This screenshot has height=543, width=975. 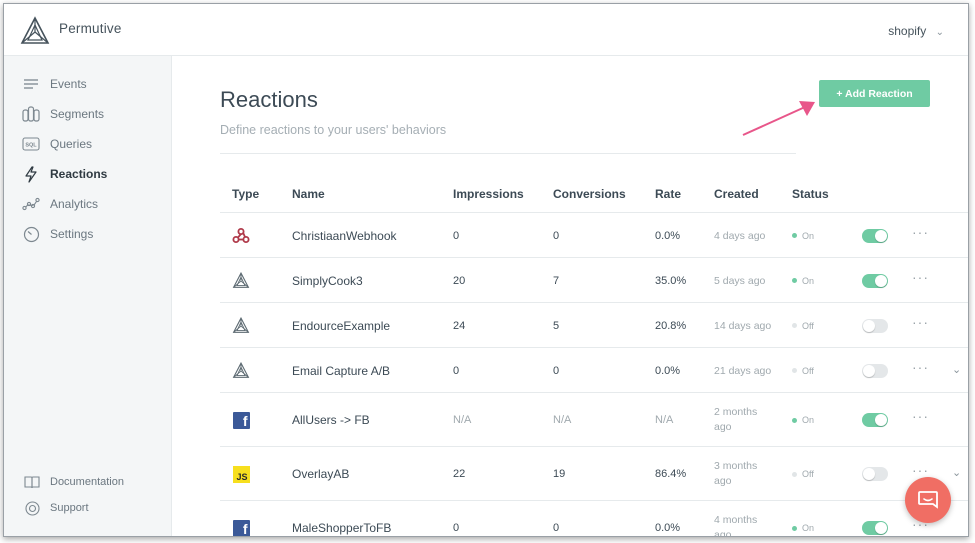 What do you see at coordinates (594, 280) in the screenshot?
I see `table-row: SimplyCook3 20 7 35.0% 5 days ago On ···` at bounding box center [594, 280].